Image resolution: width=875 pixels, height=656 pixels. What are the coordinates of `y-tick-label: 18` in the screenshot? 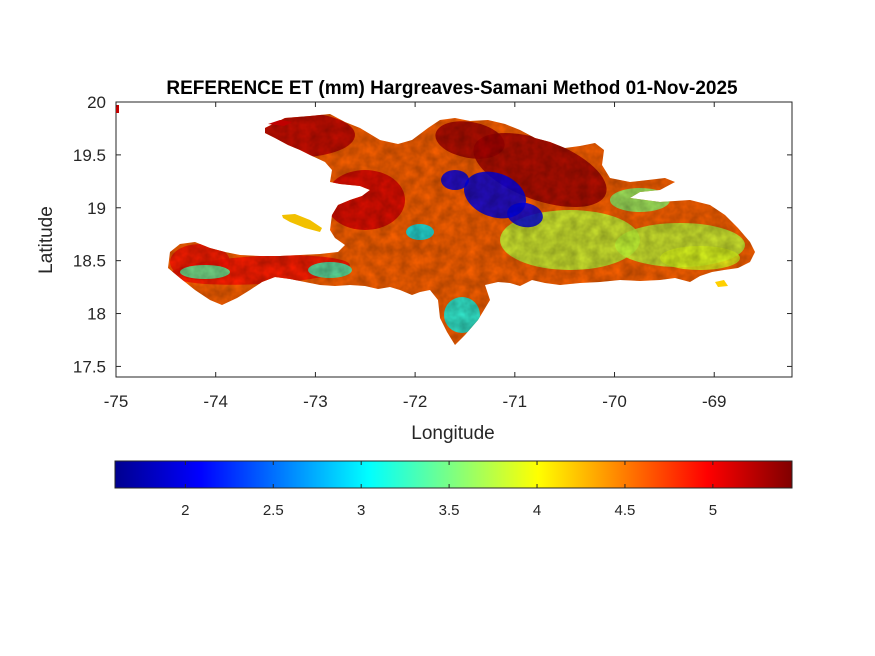 It's located at (96, 314).